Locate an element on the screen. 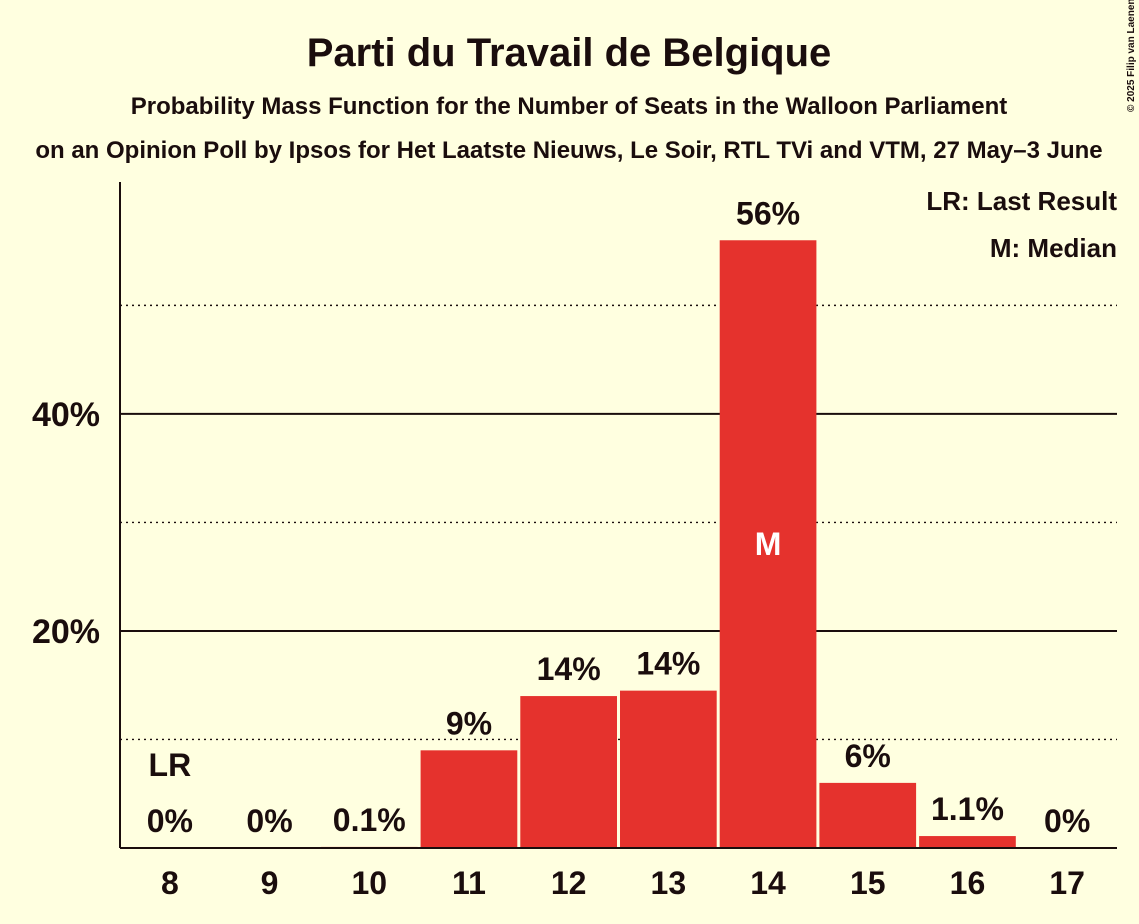 This screenshot has height=924, width=1139. legend-median: M: Median is located at coordinates (1053, 248).